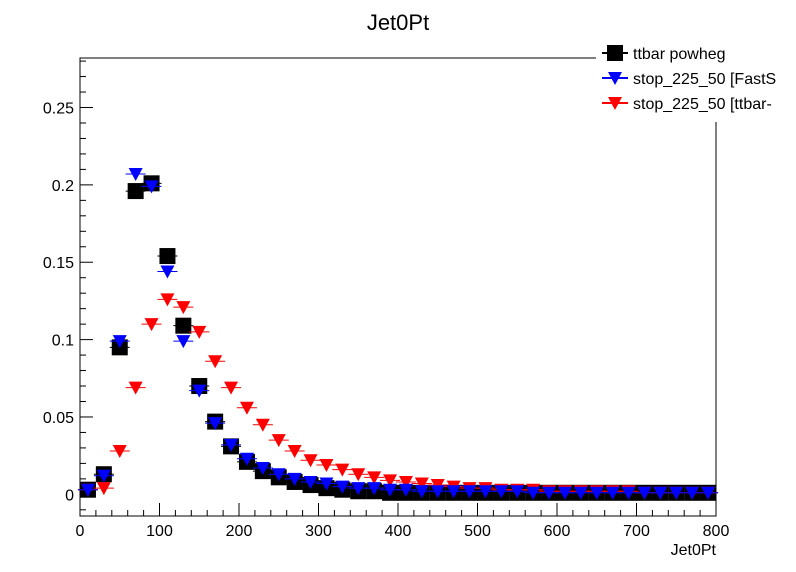 This screenshot has width=796, height=572. Describe the element at coordinates (58, 263) in the screenshot. I see `y-tick-label: 0.15` at that location.